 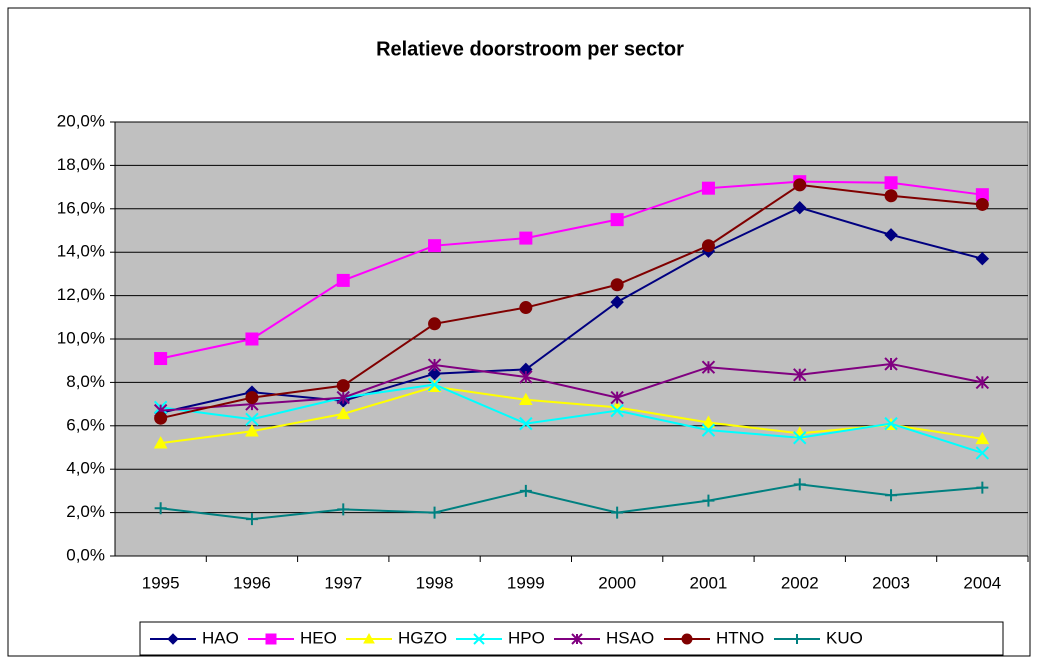 I want to click on y-tick-label: 10,0%, so click(x=81, y=337).